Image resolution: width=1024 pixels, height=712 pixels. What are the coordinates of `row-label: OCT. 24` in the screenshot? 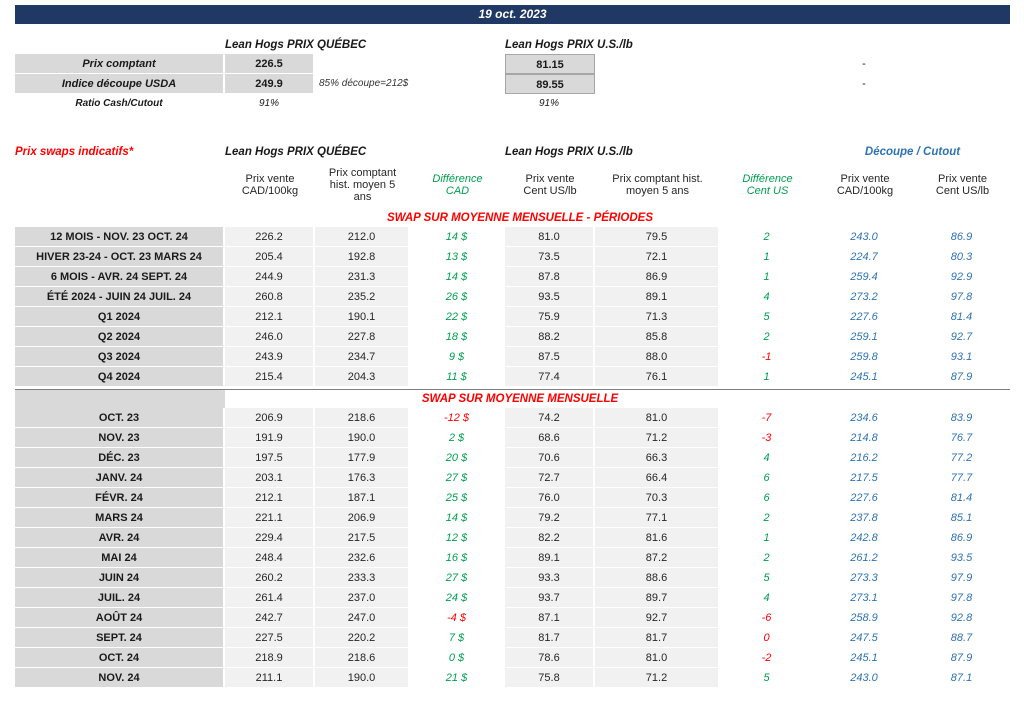 It's located at (120, 658).